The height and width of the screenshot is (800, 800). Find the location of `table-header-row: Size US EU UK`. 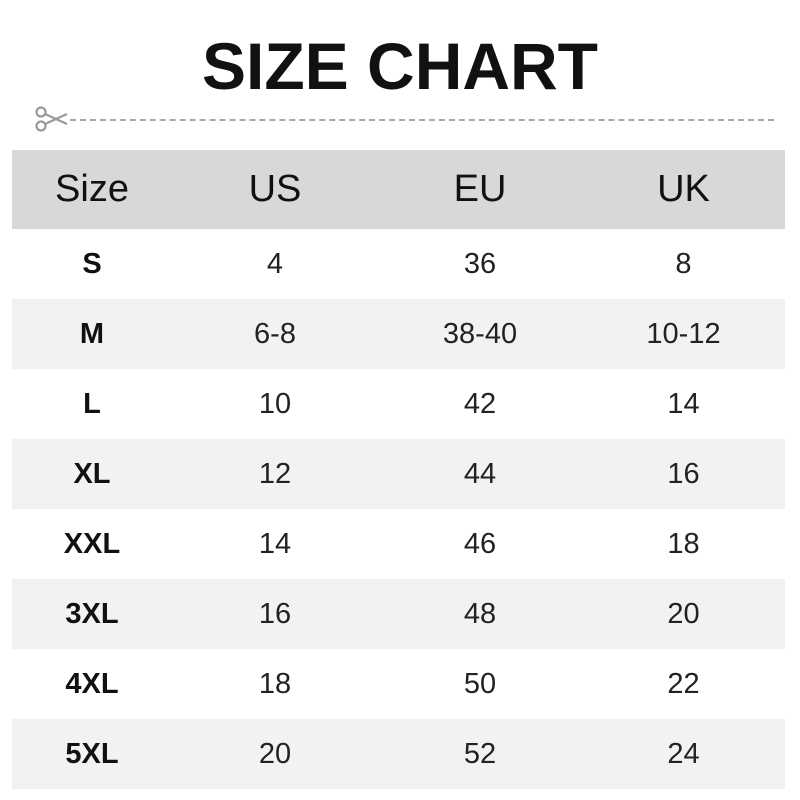

table-header-row: Size US EU UK is located at coordinates (398, 189).